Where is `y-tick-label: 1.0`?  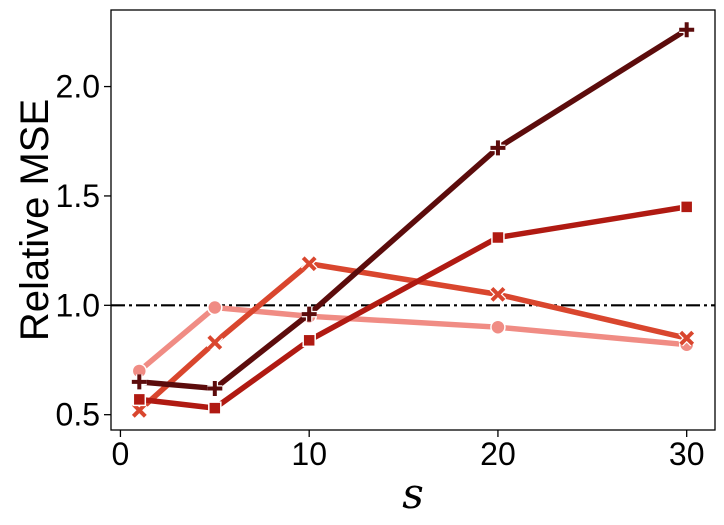
y-tick-label: 1.0 is located at coordinates (78, 305).